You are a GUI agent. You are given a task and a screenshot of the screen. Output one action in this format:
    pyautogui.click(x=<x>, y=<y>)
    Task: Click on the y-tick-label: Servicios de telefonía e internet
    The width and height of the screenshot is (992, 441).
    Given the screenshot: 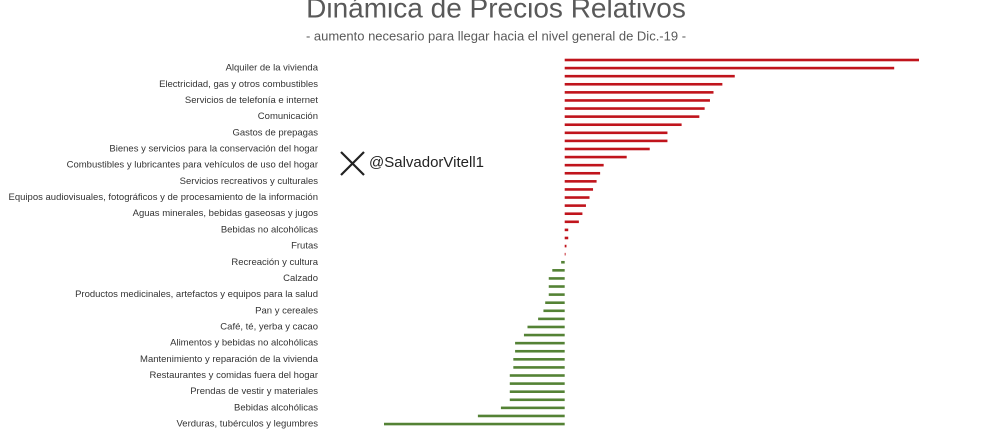 What is the action you would take?
    pyautogui.click(x=251, y=100)
    